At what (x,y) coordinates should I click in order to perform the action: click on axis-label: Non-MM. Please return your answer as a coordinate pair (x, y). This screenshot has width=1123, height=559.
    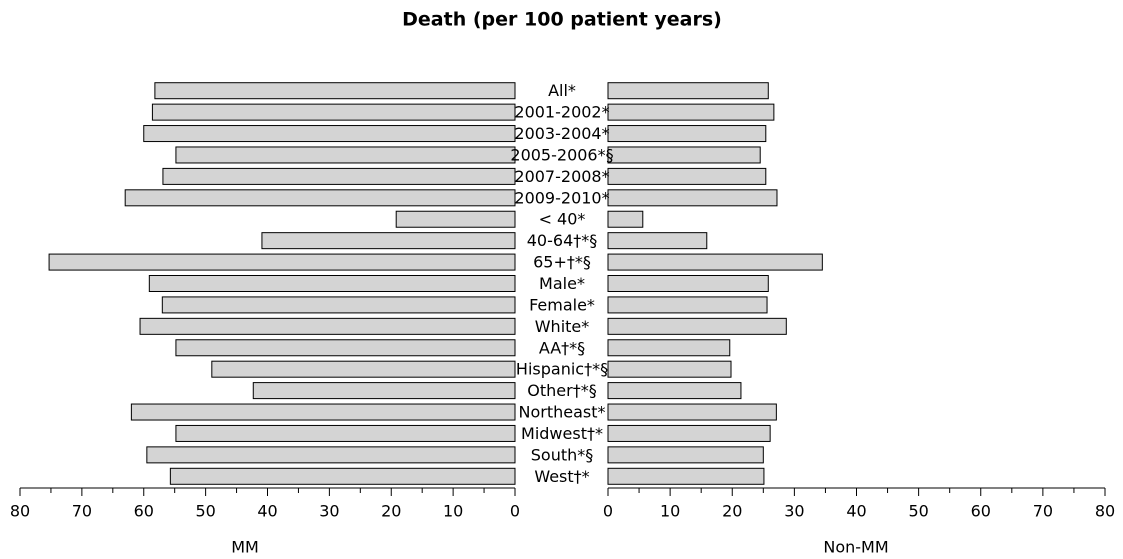
    Looking at the image, I should click on (855, 547).